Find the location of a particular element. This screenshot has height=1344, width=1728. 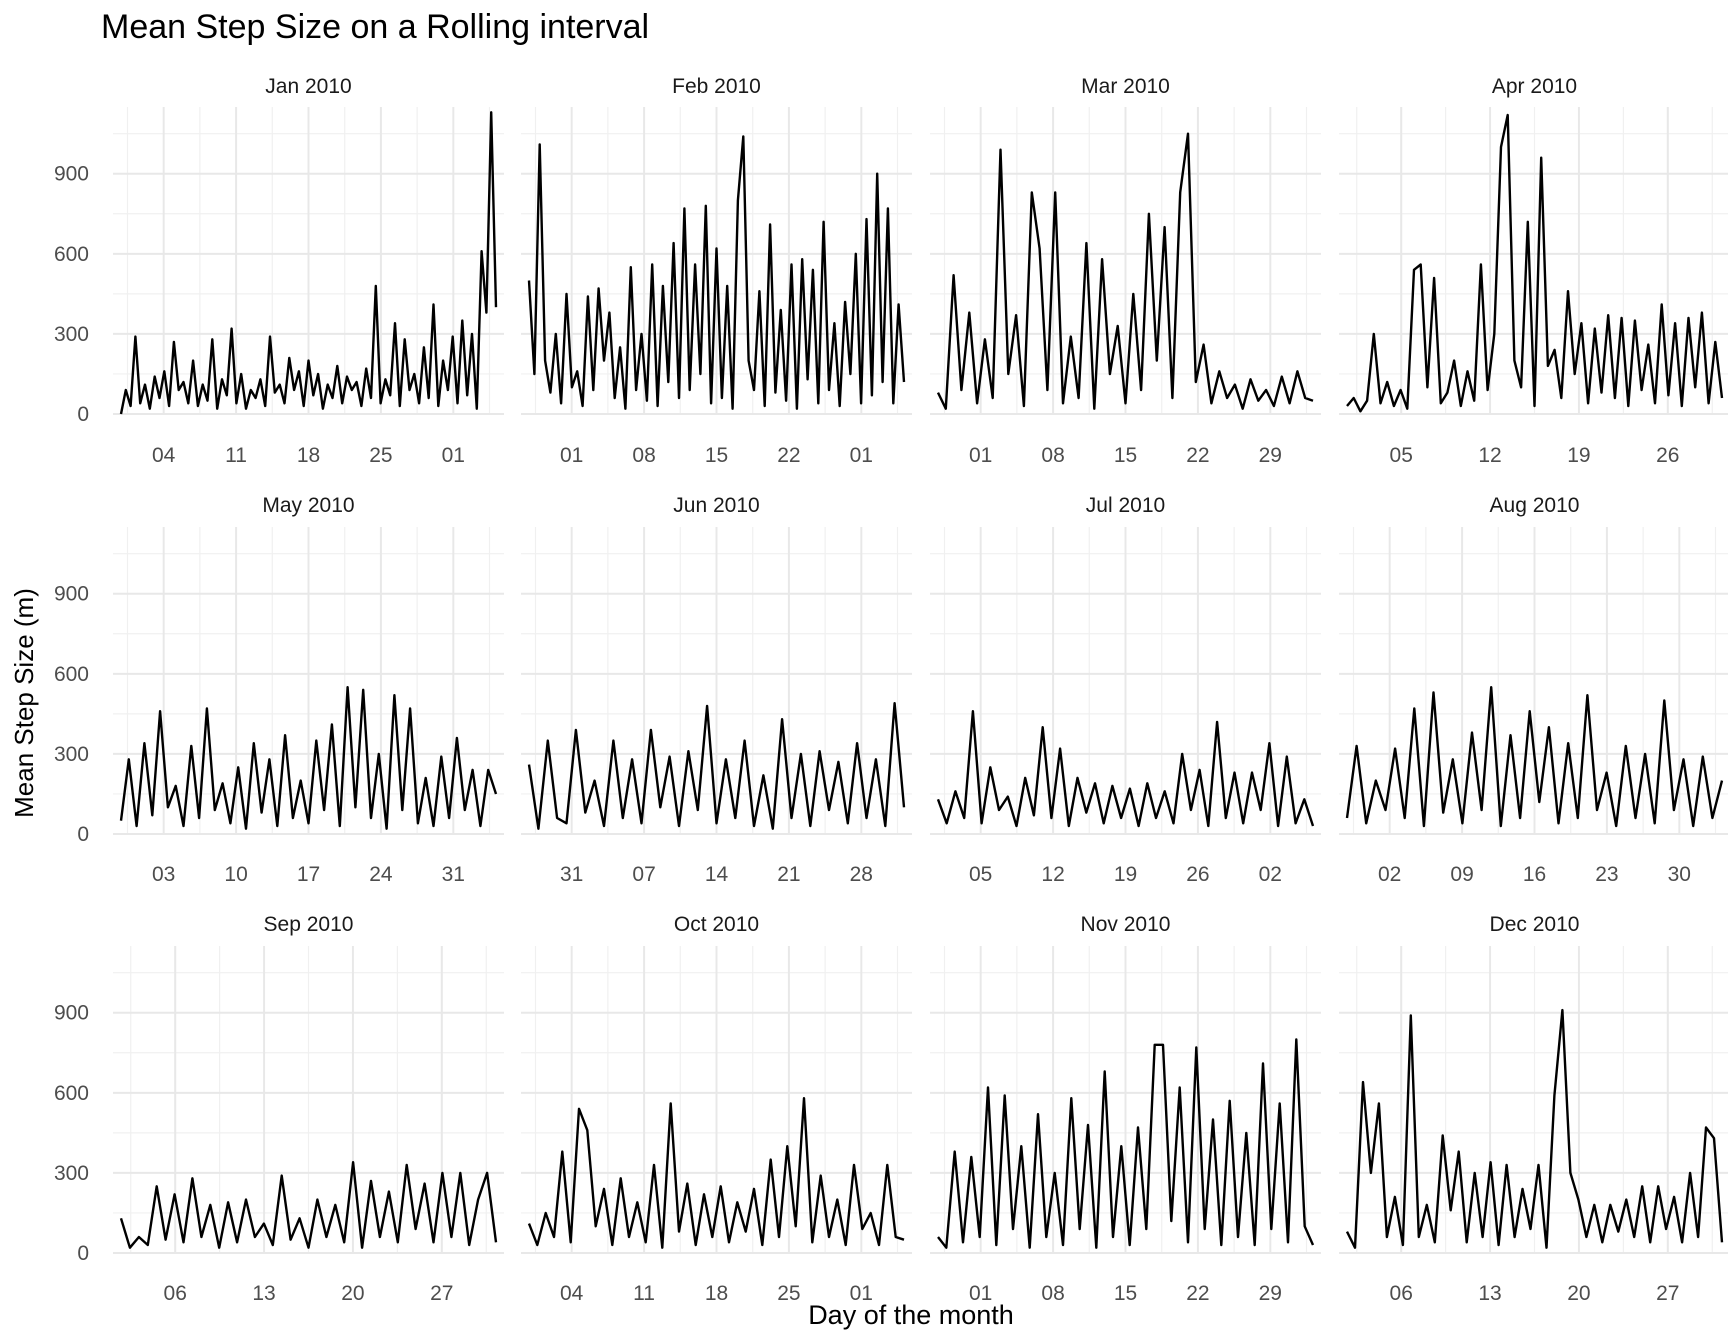

y-axis-label: Mean Step Size (m) is located at coordinates (24, 703).